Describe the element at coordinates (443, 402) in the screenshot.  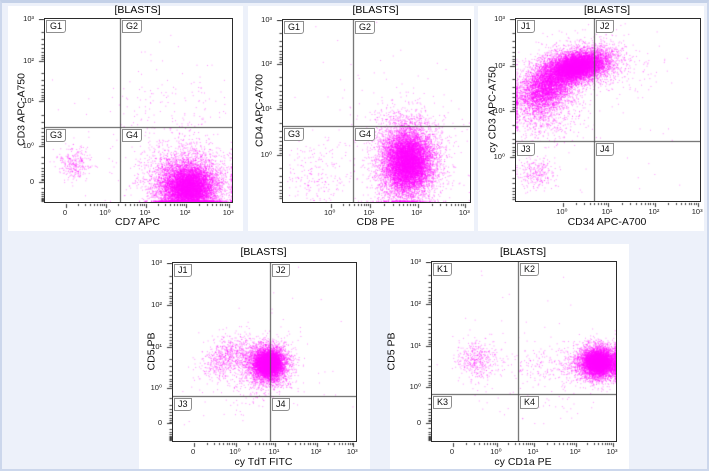
I see `quadrant-label-k3: K3` at that location.